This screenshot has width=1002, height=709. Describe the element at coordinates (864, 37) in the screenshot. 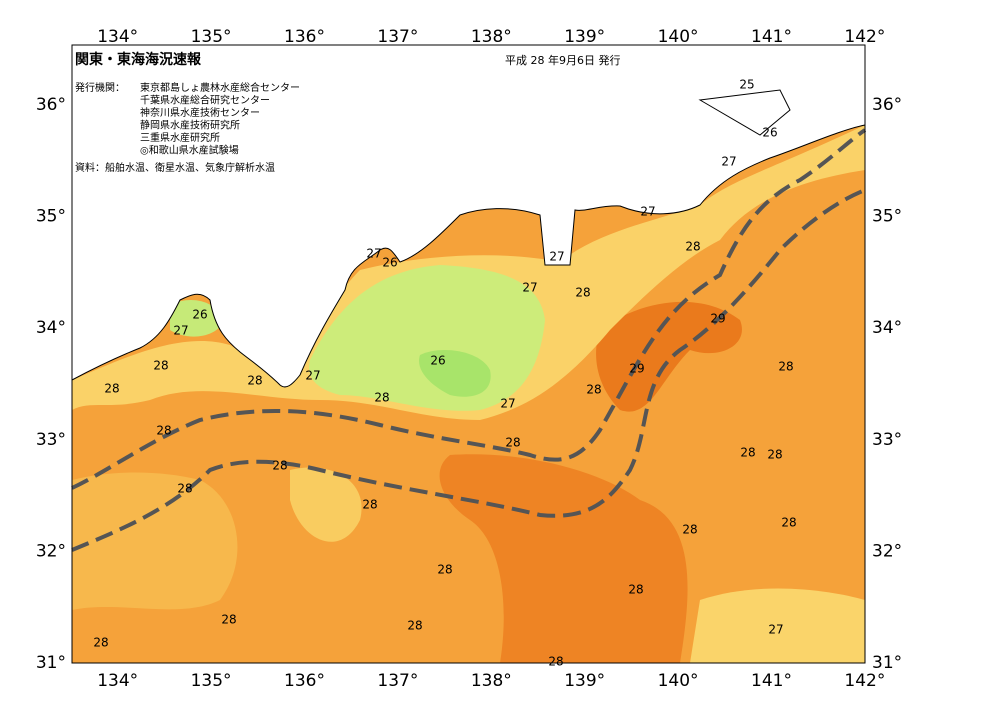

I see `lon-label-top: 142°` at that location.